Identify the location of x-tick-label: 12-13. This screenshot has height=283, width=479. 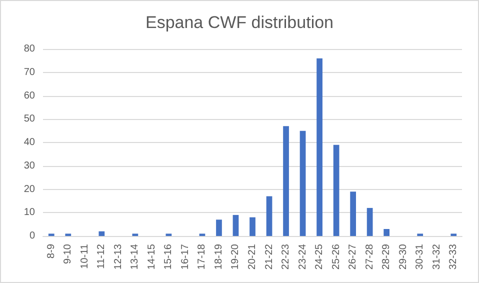
(118, 257).